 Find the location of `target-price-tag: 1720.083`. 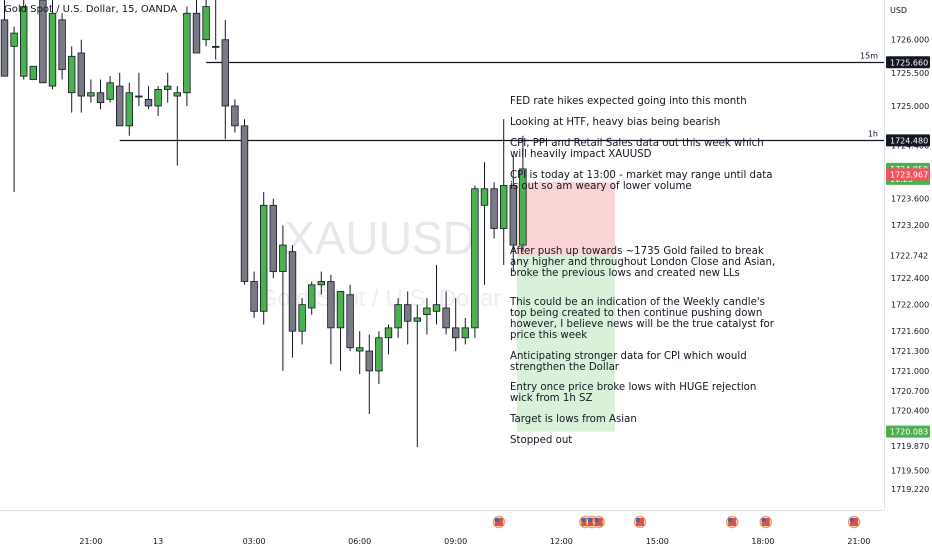

target-price-tag: 1720.083 is located at coordinates (909, 432).